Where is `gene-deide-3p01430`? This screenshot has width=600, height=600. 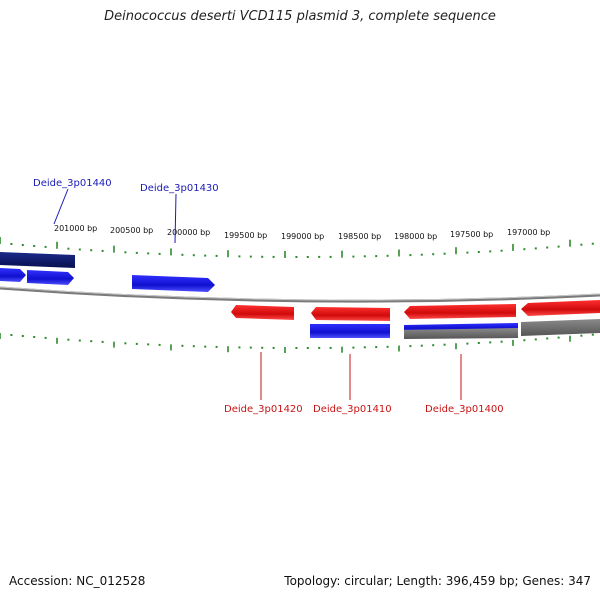 gene-deide-3p01430 is located at coordinates (173, 283).